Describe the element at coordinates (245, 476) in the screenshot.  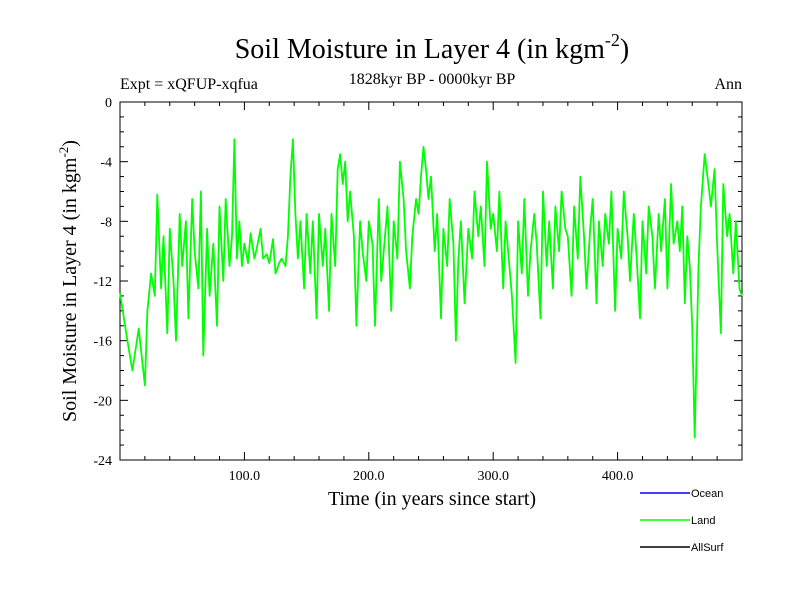
I see `x-tick-label: 100.0` at that location.